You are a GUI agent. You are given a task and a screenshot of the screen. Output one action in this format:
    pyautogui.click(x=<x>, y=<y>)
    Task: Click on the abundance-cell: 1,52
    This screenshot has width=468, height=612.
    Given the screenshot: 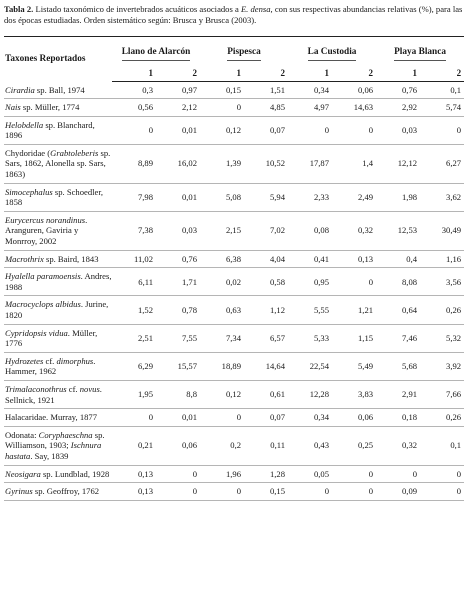 What is the action you would take?
    pyautogui.click(x=134, y=310)
    